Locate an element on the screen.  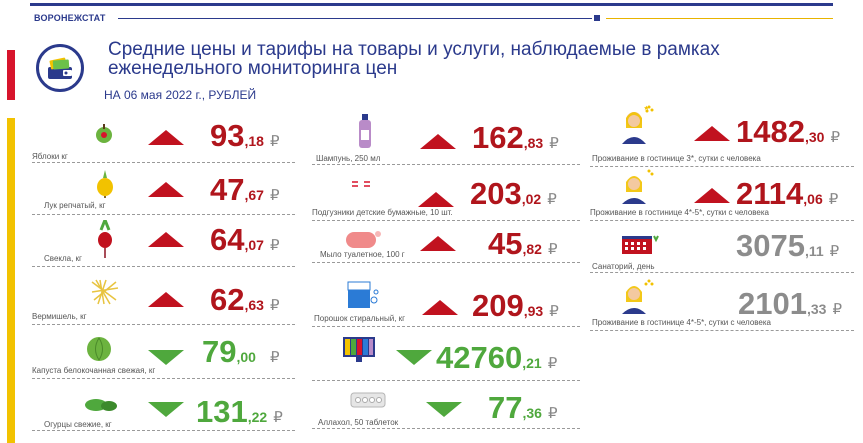
price-item-tv: 42760,21 ₽ is located at coordinates (446, 359).